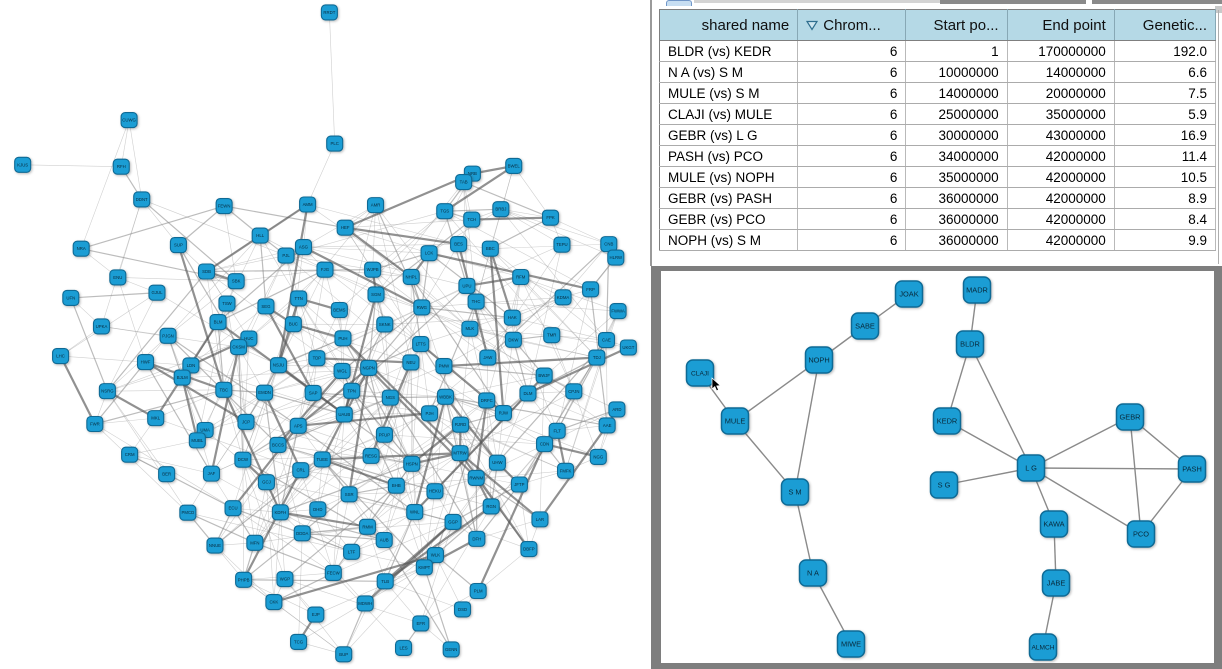 The image size is (1222, 669). What do you see at coordinates (679, 3) in the screenshot?
I see `tab-fragment` at bounding box center [679, 3].